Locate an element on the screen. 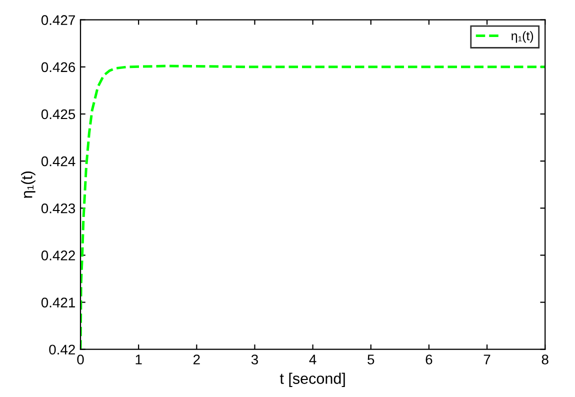 This screenshot has width=575, height=397. x-tick-label: 7 is located at coordinates (487, 359).